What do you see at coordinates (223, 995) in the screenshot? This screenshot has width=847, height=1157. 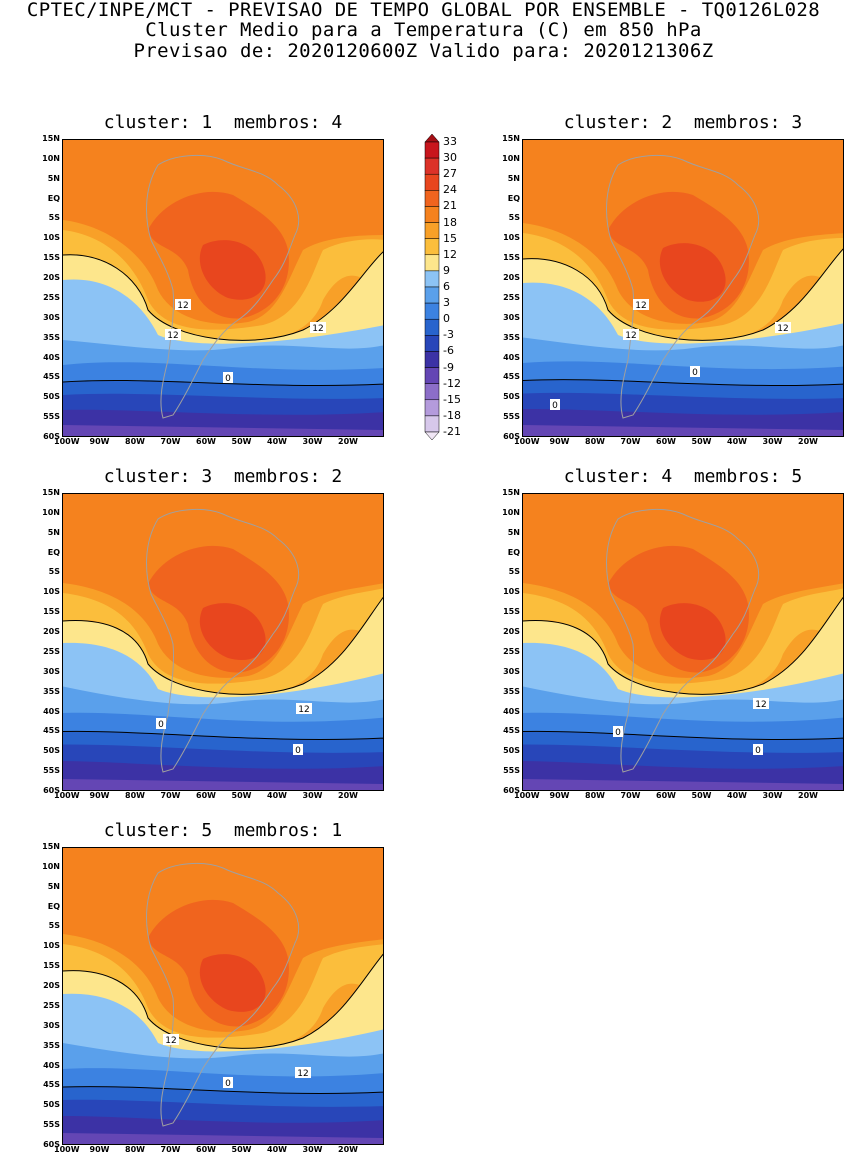 I see `continent-outline` at bounding box center [223, 995].